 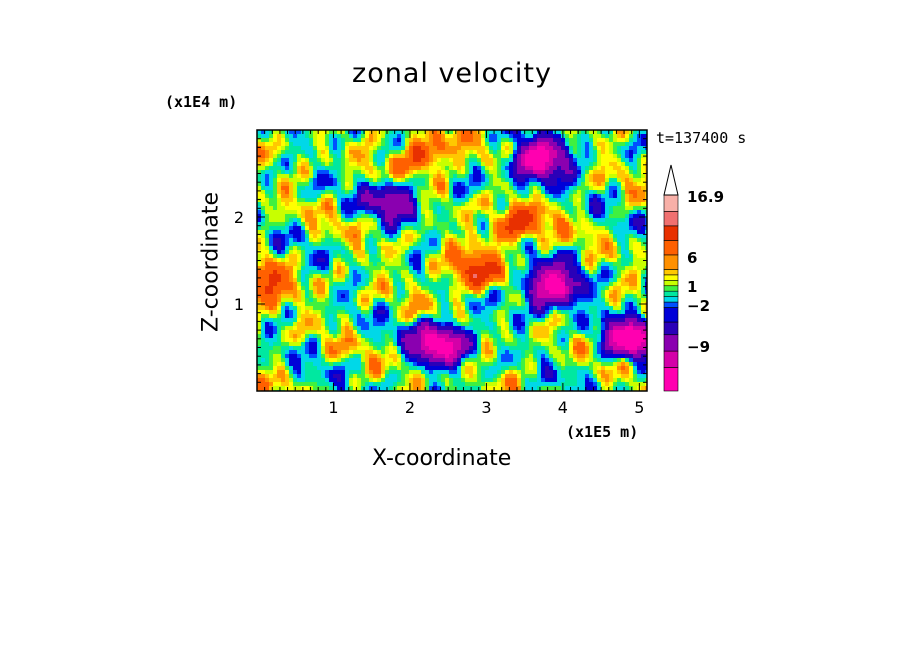 I want to click on chart-title: zonal velocity, so click(x=452, y=73).